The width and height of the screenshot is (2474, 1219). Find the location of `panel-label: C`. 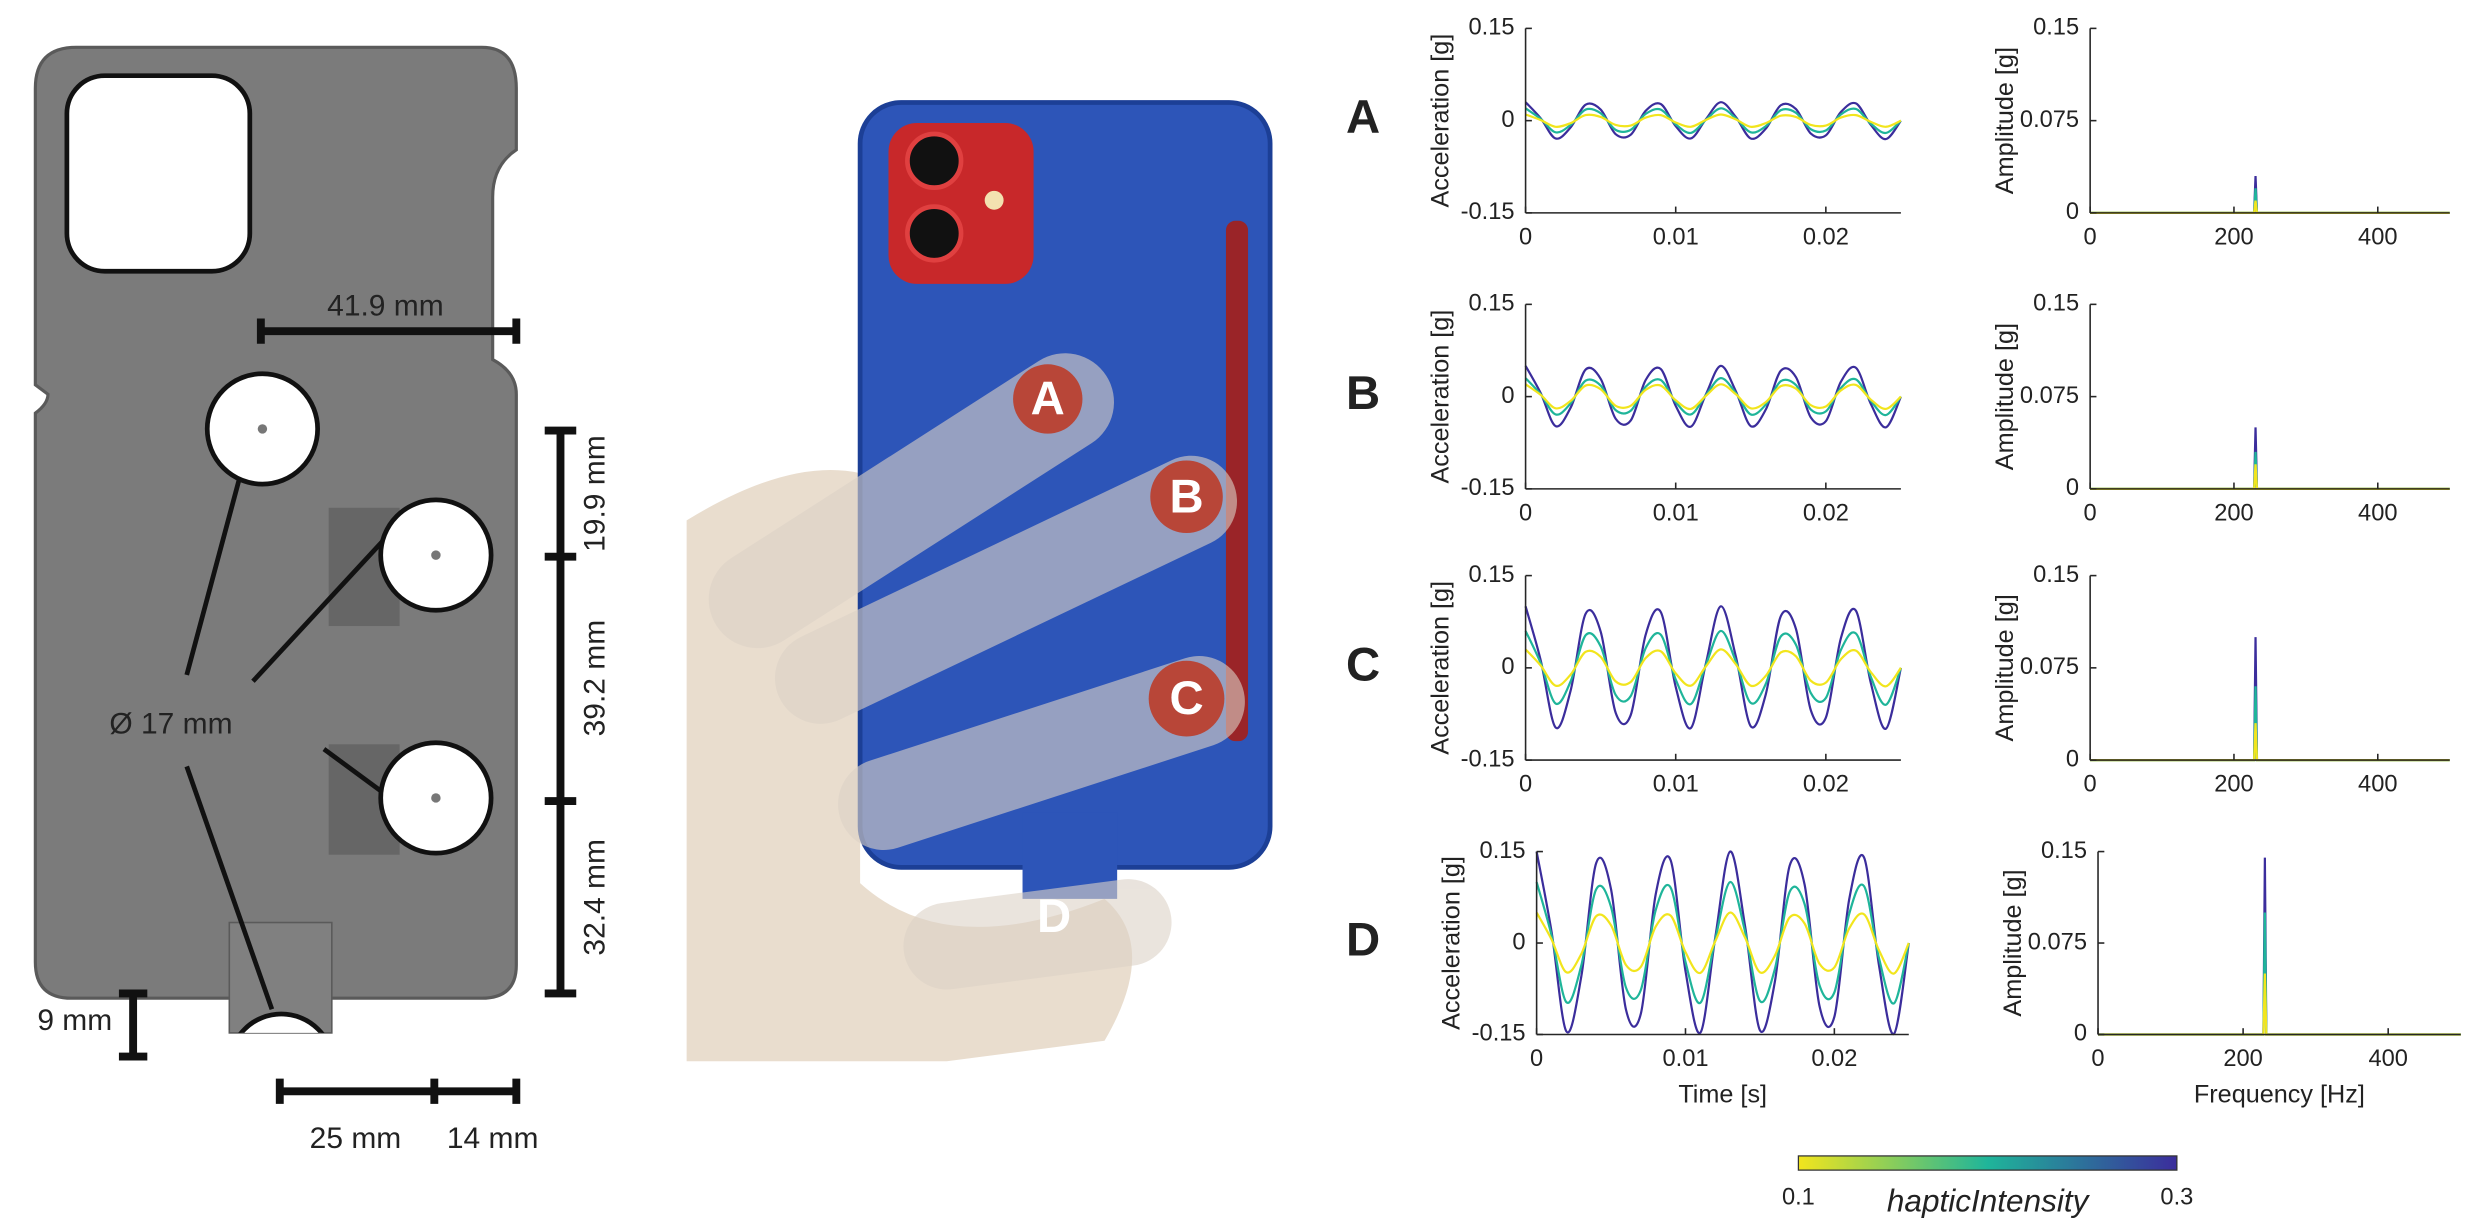

panel-label: C is located at coordinates (1363, 664).